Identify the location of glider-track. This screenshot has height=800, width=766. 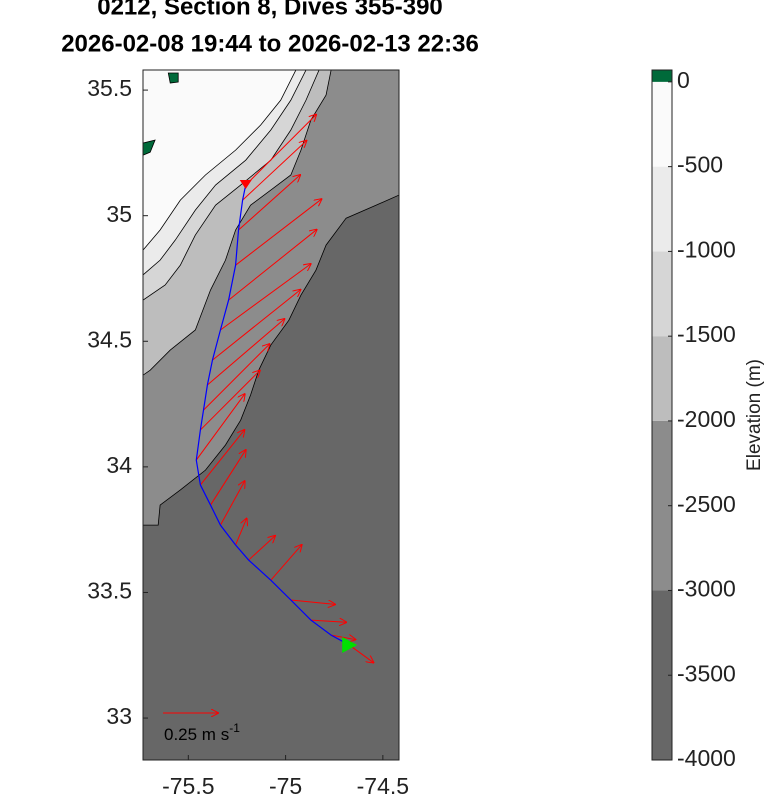
(272, 415).